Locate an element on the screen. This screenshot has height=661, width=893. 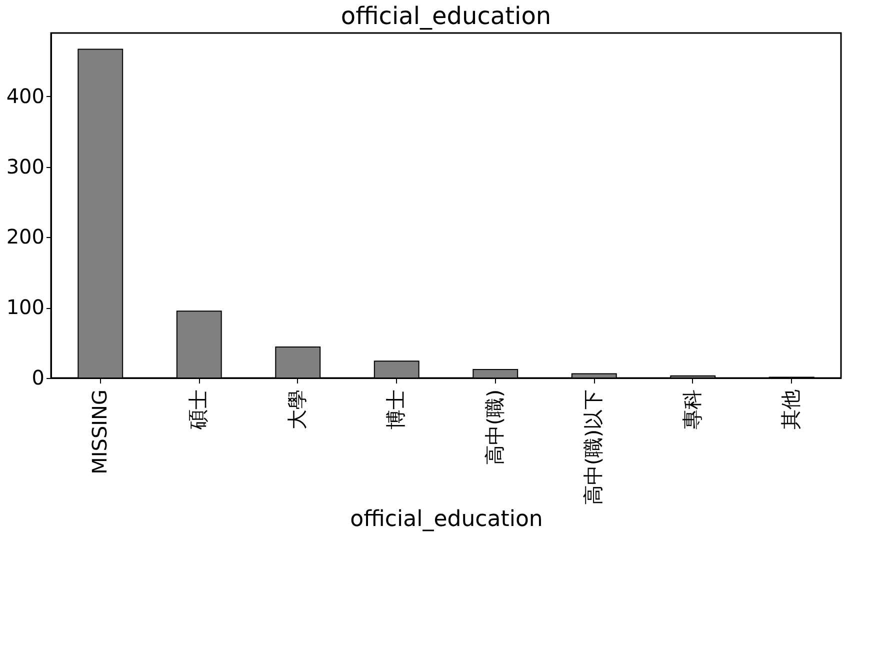
x-tick-label: MISSING is located at coordinates (99, 432).